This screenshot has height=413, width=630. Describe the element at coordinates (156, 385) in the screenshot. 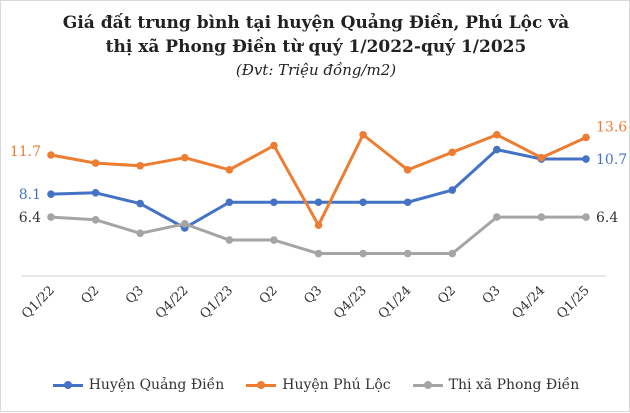

I see `legend-label: Huyện Quảng Điền` at that location.